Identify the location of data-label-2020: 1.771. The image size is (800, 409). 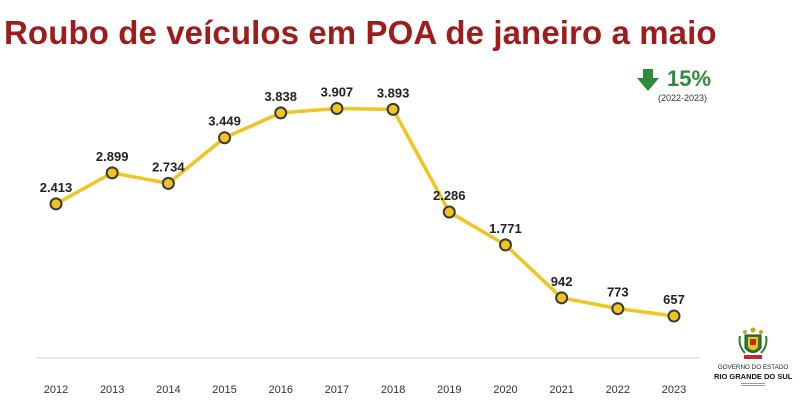
(505, 228).